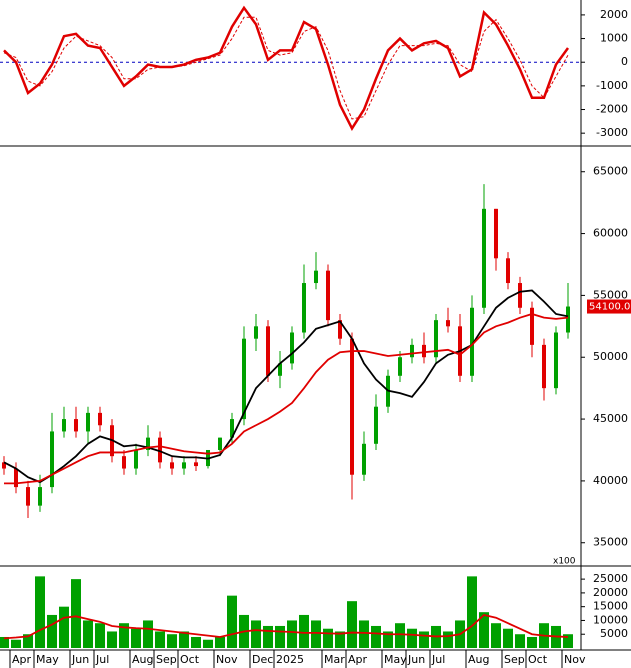 The height and width of the screenshot is (668, 631). I want to click on y-tick-label: 2000, so click(614, 14).